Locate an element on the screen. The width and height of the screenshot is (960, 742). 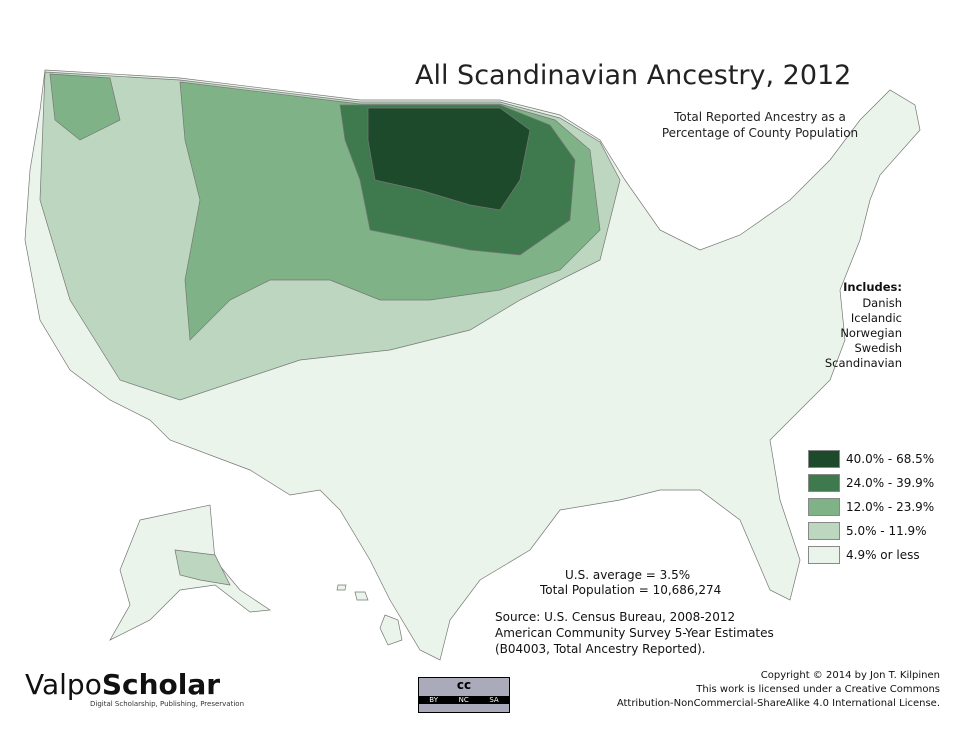
cc-terms: BY NC SA is located at coordinates (464, 700).